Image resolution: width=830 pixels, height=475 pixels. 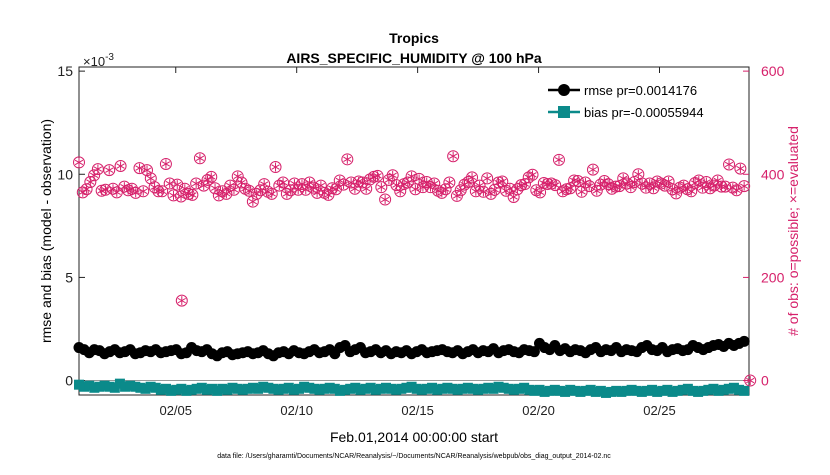 I want to click on x-axis-label: Feb.01,2014 00:00:00 start, so click(x=414, y=437).